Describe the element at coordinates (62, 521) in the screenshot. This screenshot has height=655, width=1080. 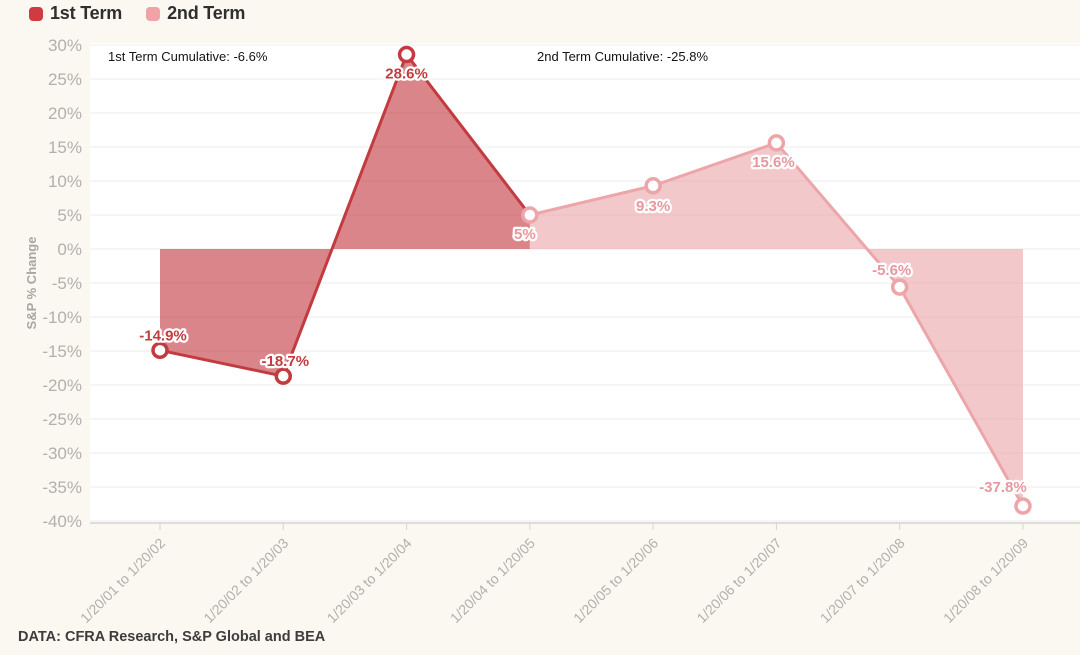
I see `svg-text: -40%` at that location.